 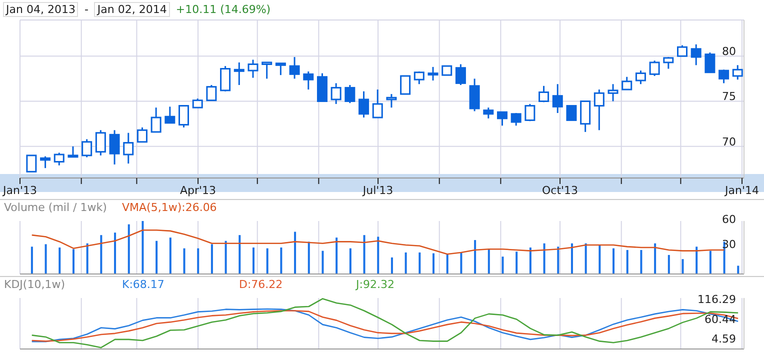 What do you see at coordinates (34, 284) in the screenshot?
I see `chart-title: KDJ(10,1w)` at bounding box center [34, 284].